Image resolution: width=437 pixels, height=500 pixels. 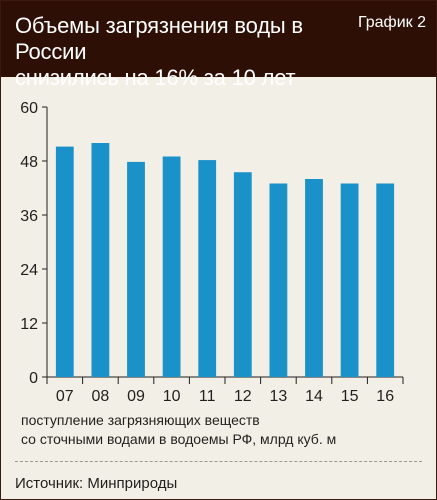 What do you see at coordinates (29, 324) in the screenshot?
I see `y-tick-label: 12` at bounding box center [29, 324].